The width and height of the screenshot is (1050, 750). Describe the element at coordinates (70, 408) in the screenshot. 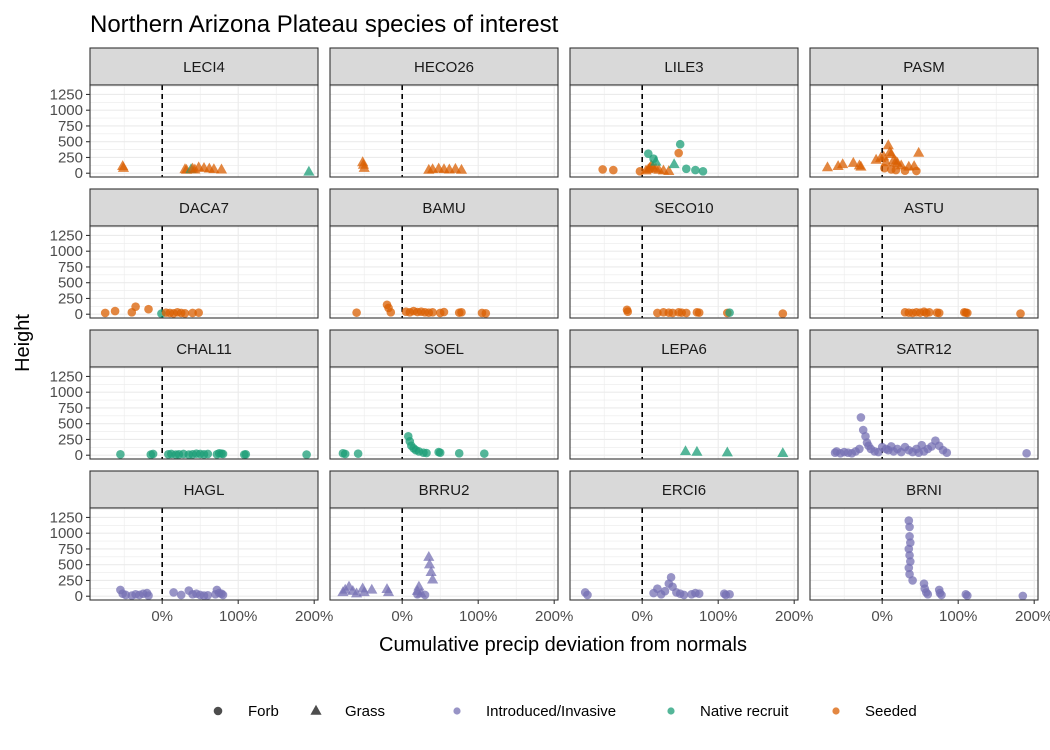

I see `y-tick-label: 750` at that location.